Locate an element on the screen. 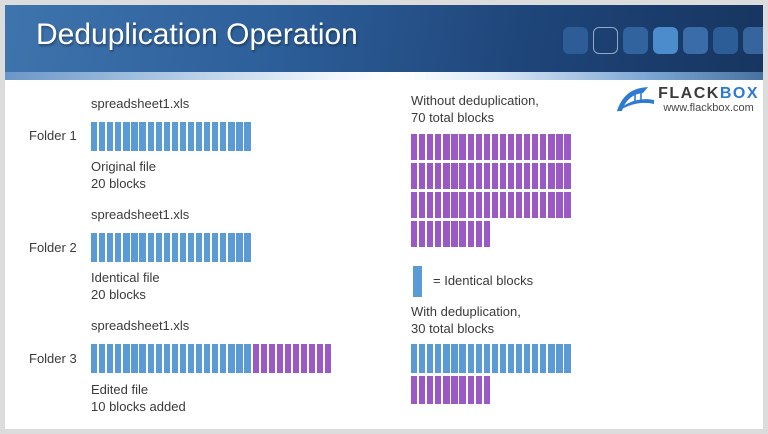  legend-label: = Identical blocks is located at coordinates (483, 280).